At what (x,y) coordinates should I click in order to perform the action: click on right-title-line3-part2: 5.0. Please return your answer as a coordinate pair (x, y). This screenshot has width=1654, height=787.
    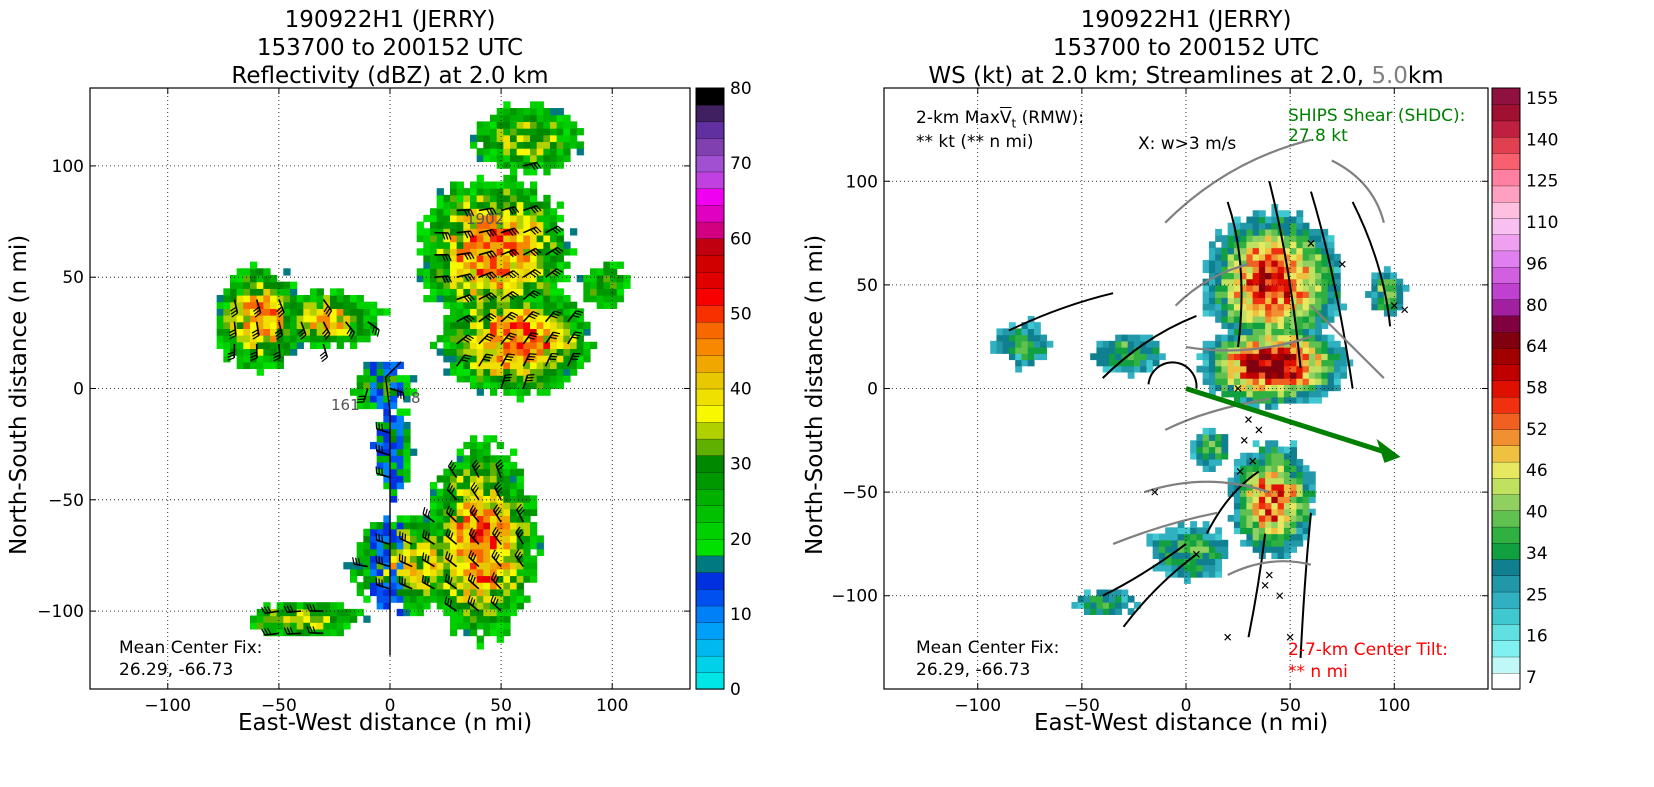
    Looking at the image, I should click on (1389, 76).